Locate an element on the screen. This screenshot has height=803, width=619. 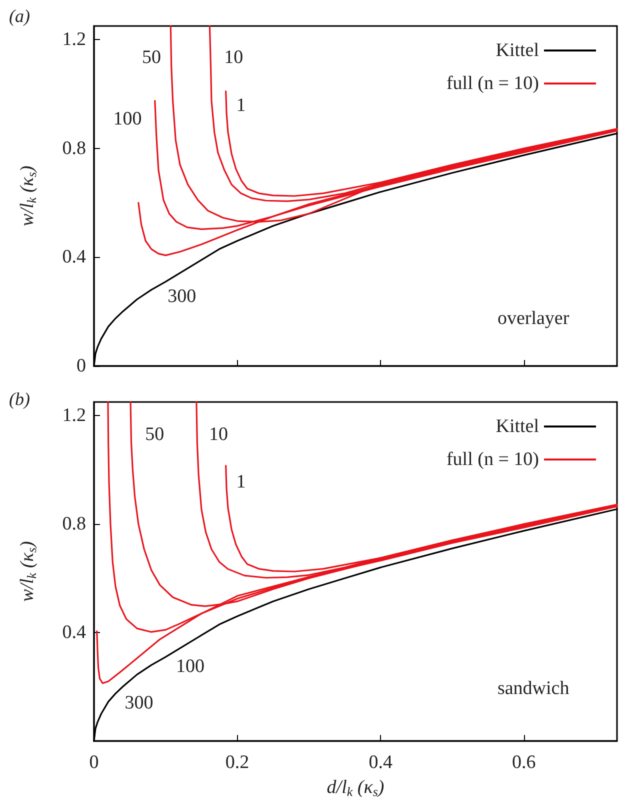
x-tick-label: 0.2 is located at coordinates (237, 762).